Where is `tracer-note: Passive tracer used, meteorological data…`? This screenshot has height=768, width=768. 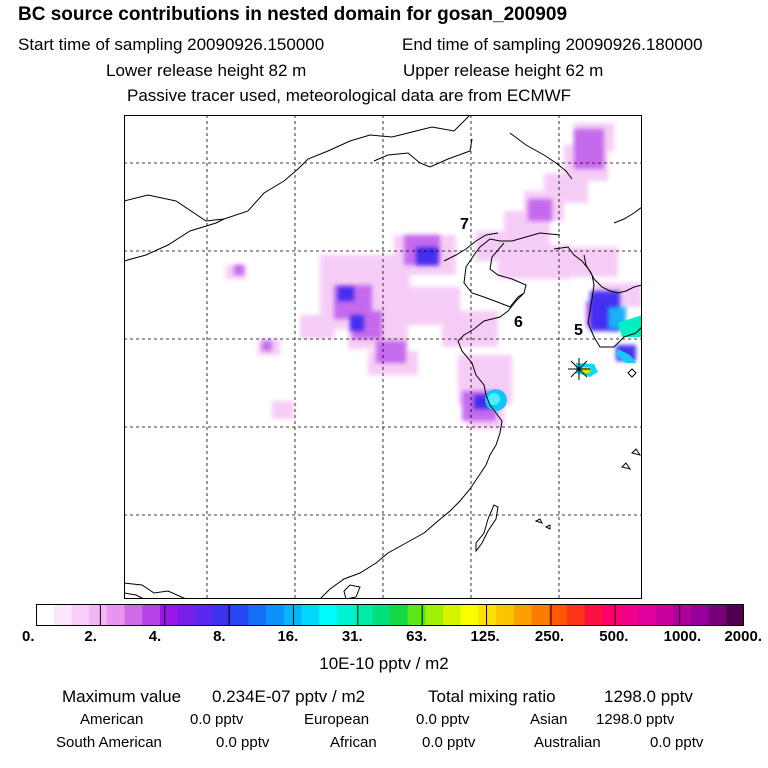 tracer-note: Passive tracer used, meteorological data… is located at coordinates (349, 95).